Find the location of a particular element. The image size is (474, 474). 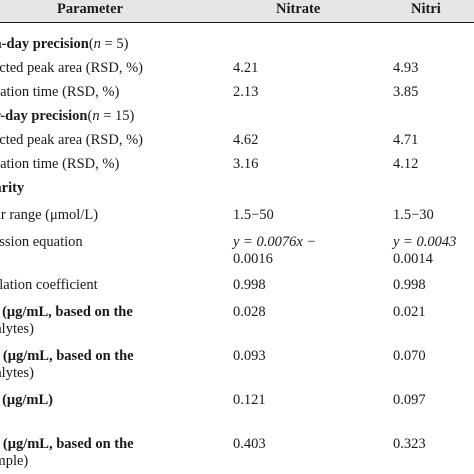

row-label: er-day precision is located at coordinates (44, 116).